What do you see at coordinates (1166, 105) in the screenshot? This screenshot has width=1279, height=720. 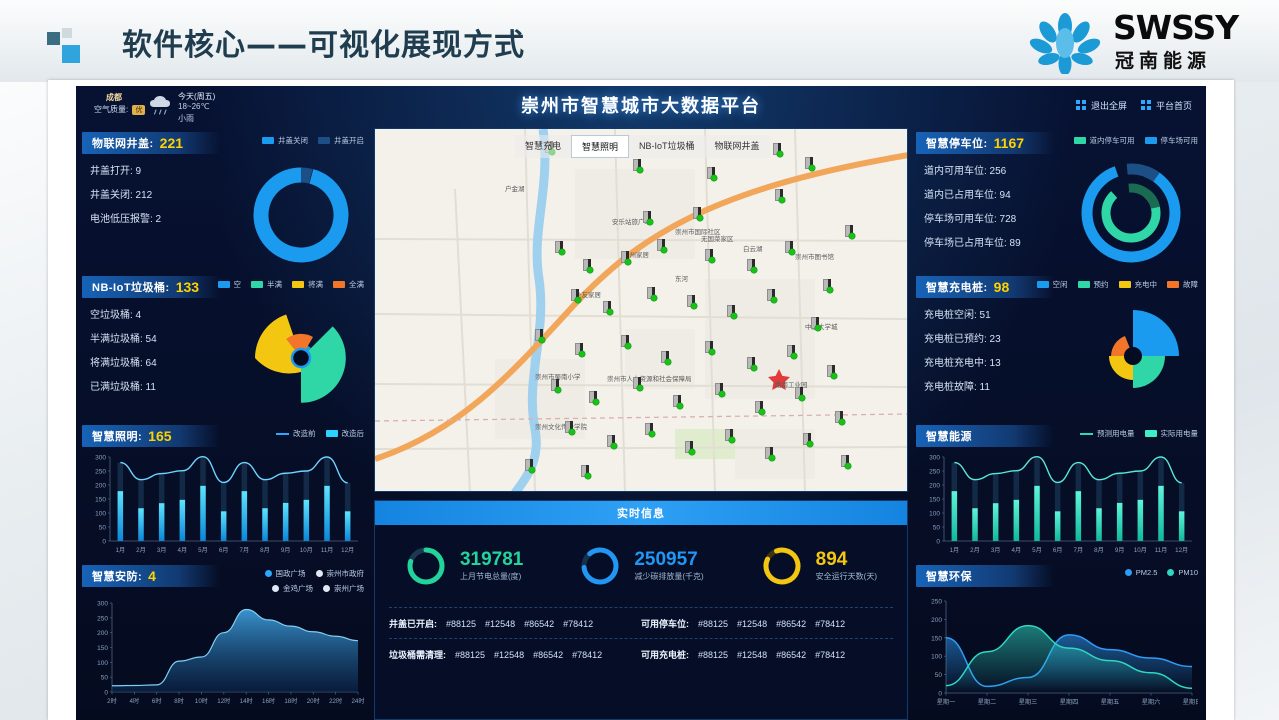 I see `platform-home-button: 平台首页` at bounding box center [1166, 105].